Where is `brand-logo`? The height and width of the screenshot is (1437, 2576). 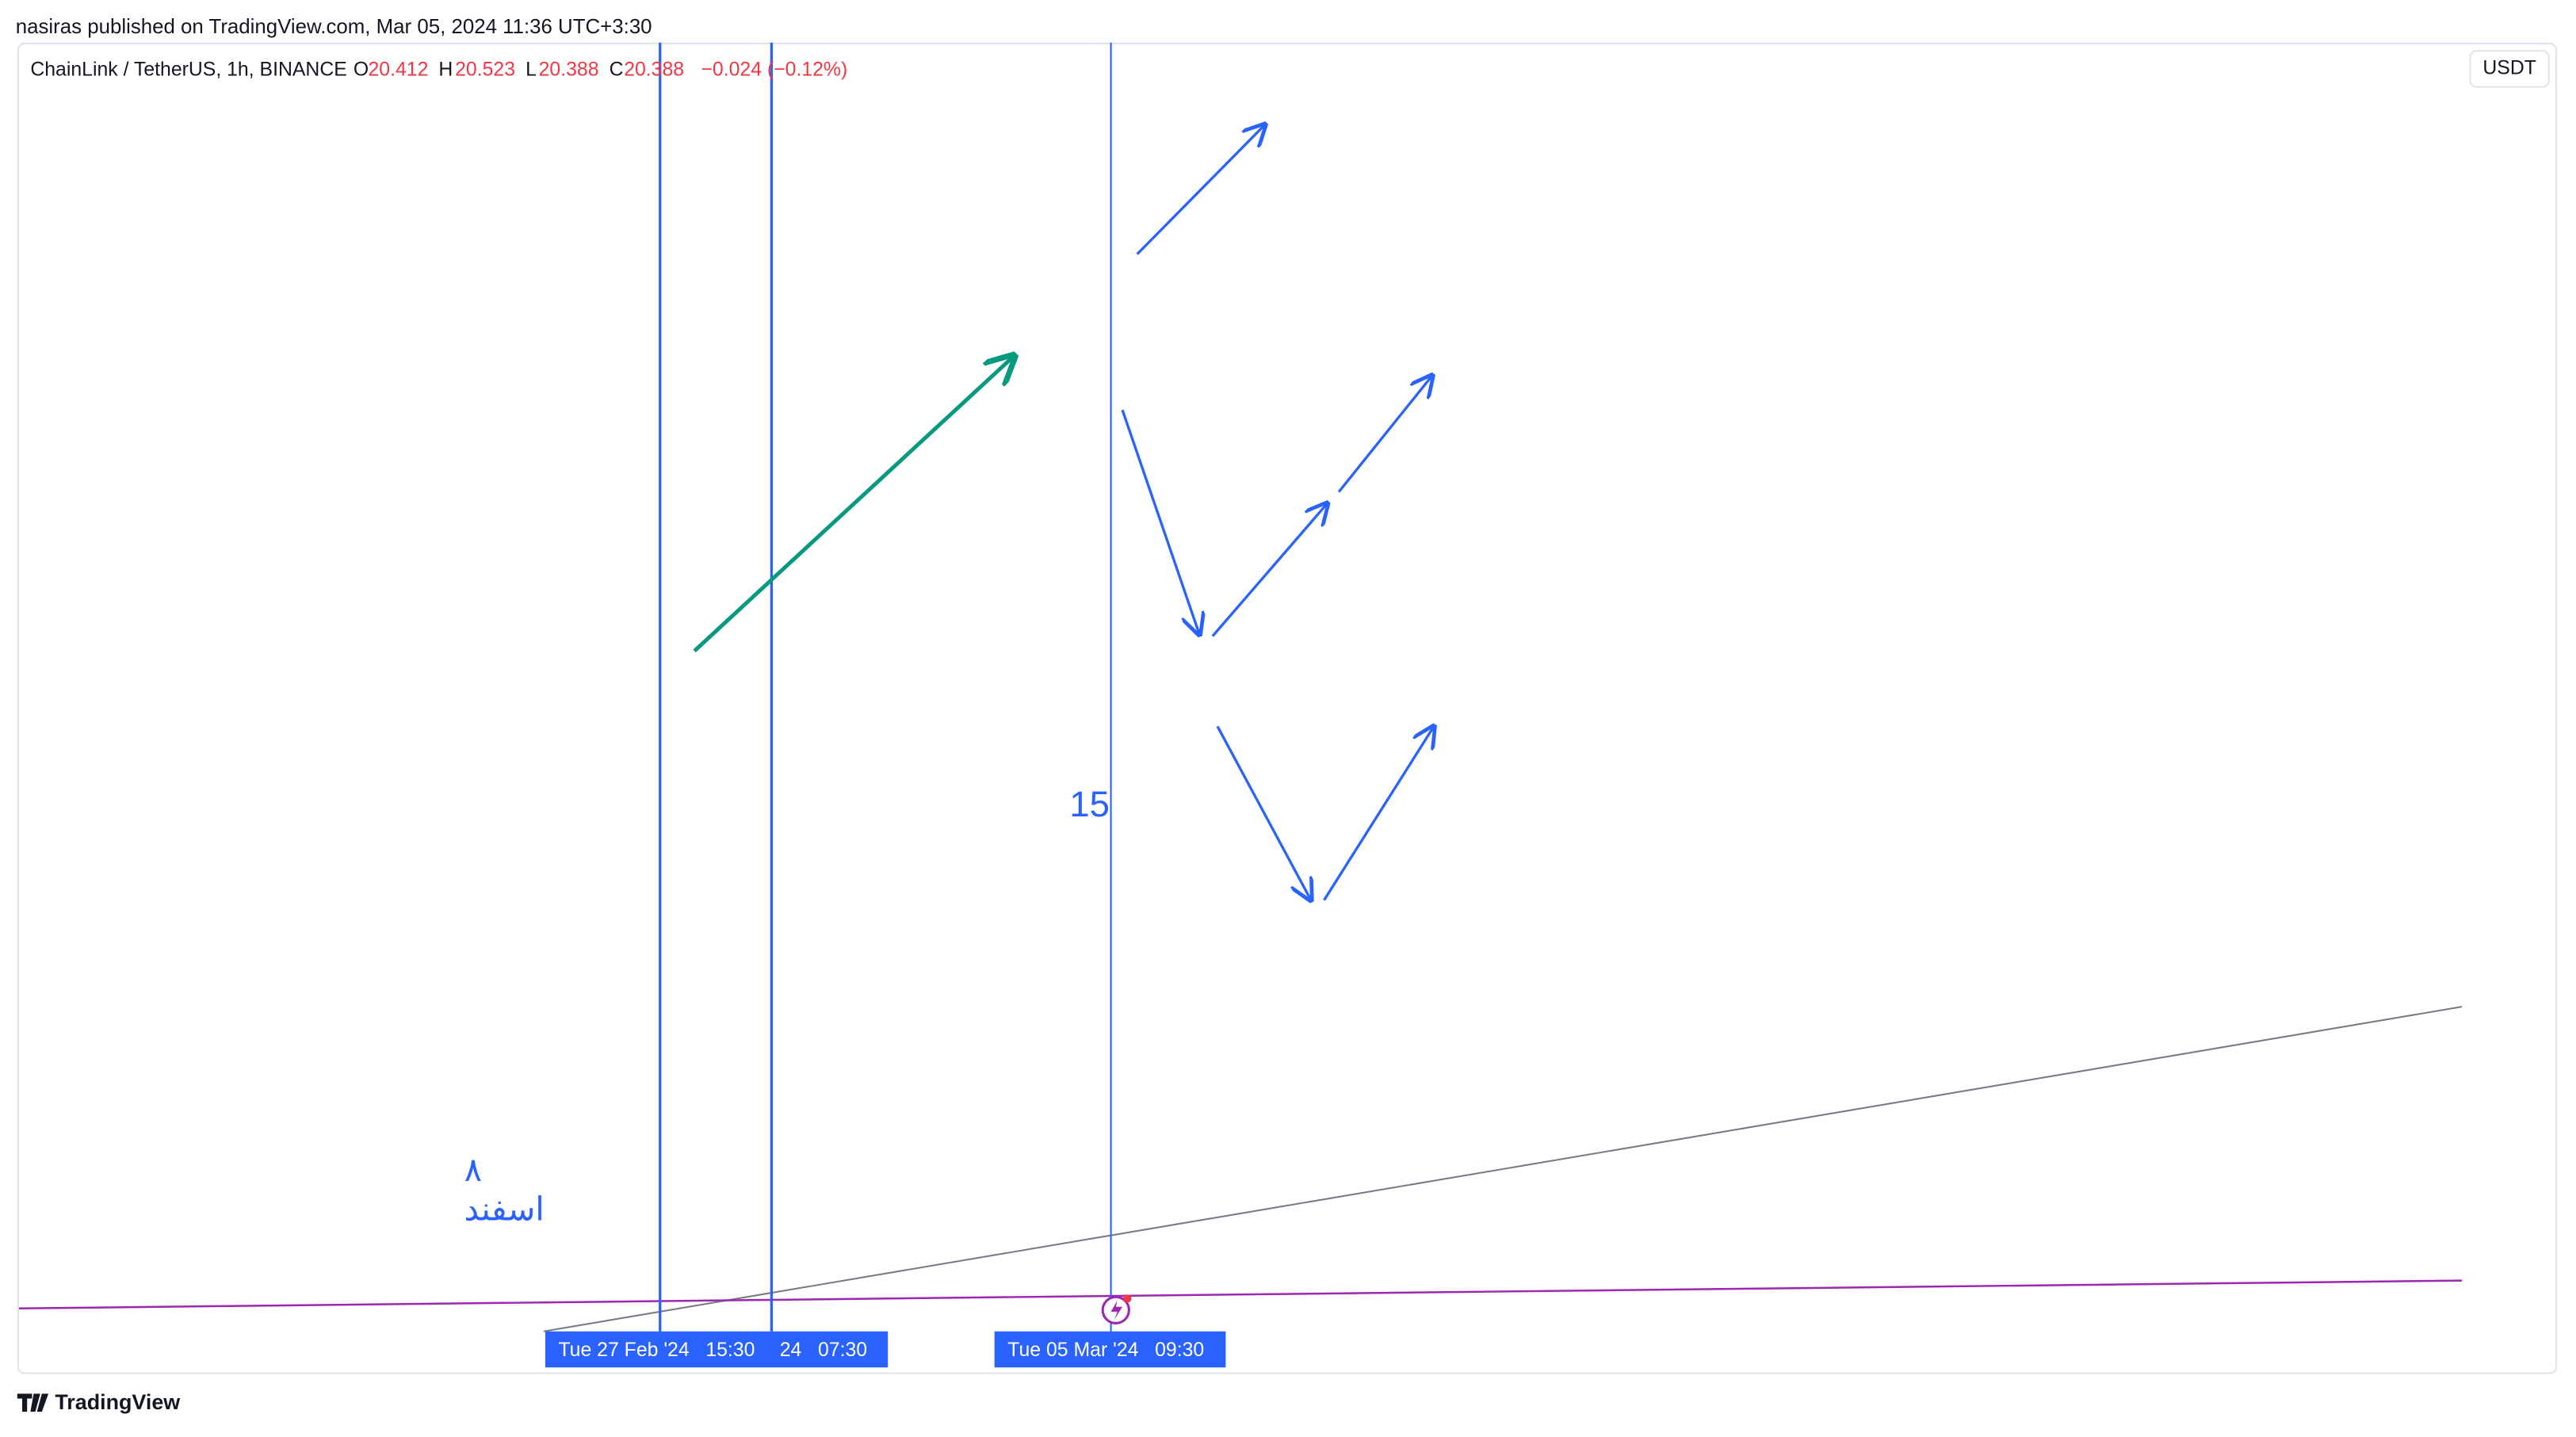 brand-logo is located at coordinates (33, 1402).